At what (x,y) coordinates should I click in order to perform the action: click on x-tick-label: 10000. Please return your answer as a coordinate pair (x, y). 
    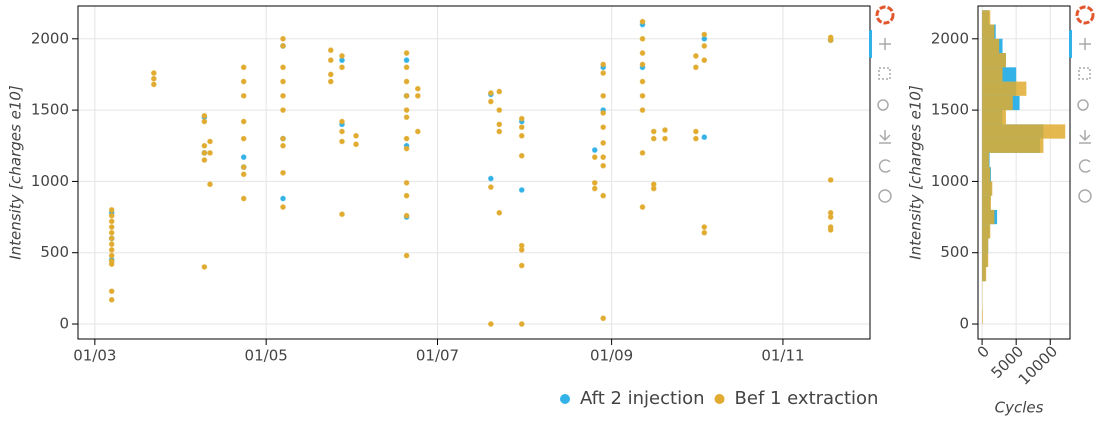
    Looking at the image, I should click on (1038, 365).